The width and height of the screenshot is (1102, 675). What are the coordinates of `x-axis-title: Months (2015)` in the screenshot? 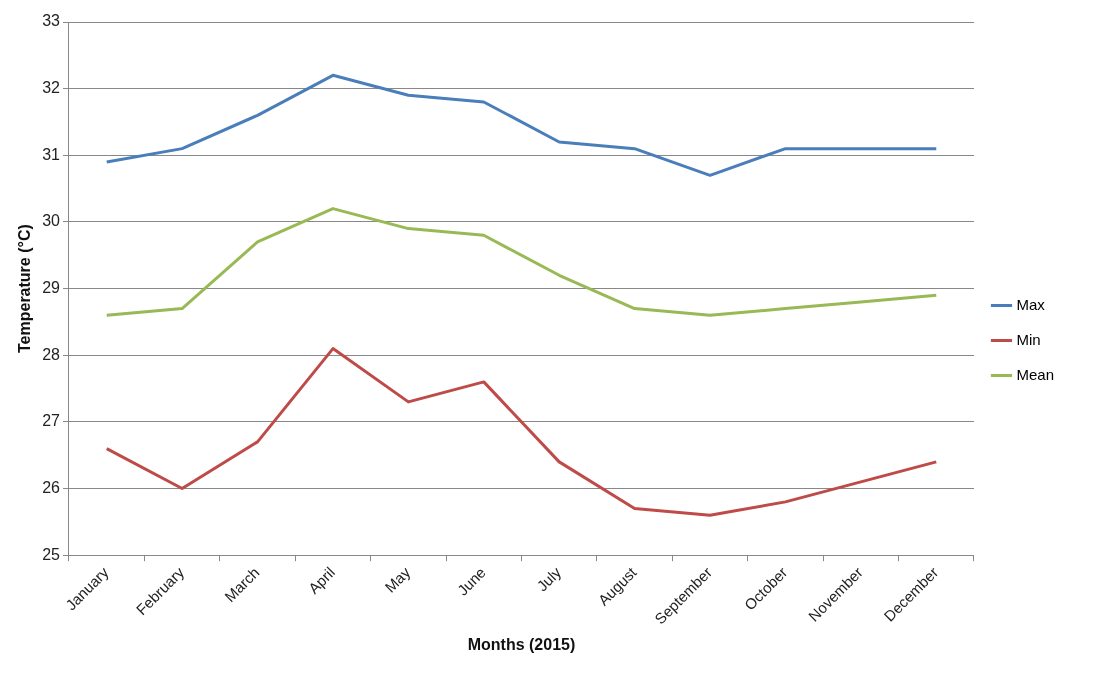 It's located at (521, 644).